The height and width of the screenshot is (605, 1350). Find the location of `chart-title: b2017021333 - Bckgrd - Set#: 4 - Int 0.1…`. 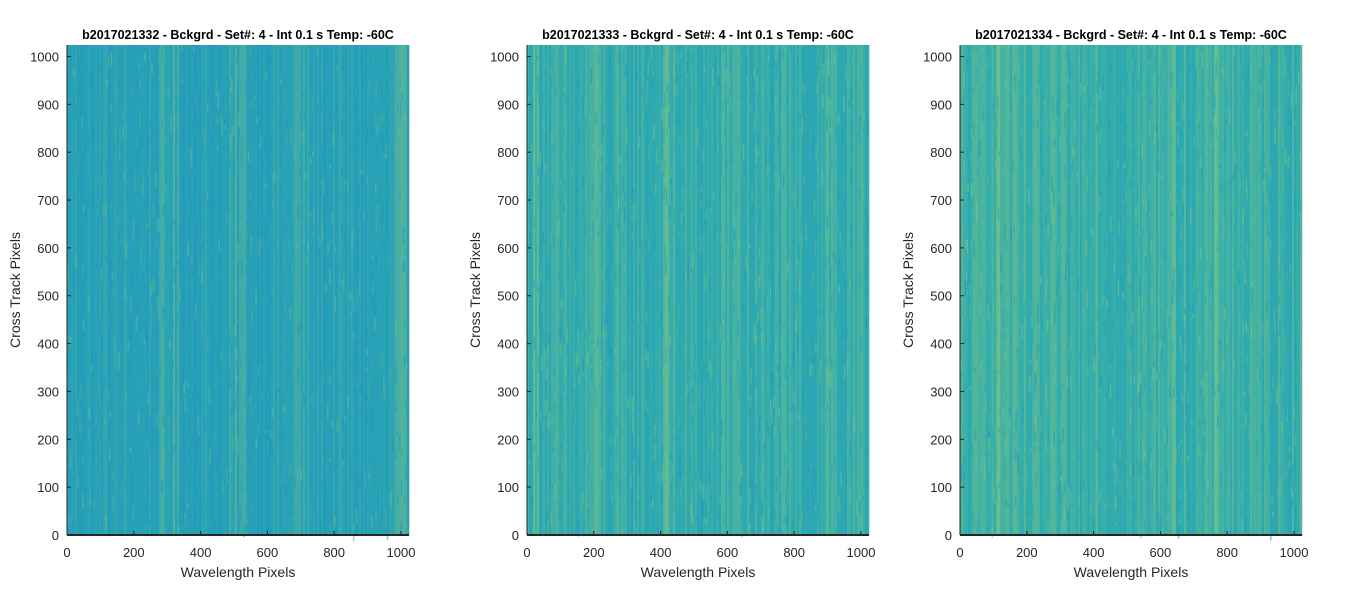

chart-title: b2017021333 - Bckgrd - Set#: 4 - Int 0.1… is located at coordinates (698, 35).